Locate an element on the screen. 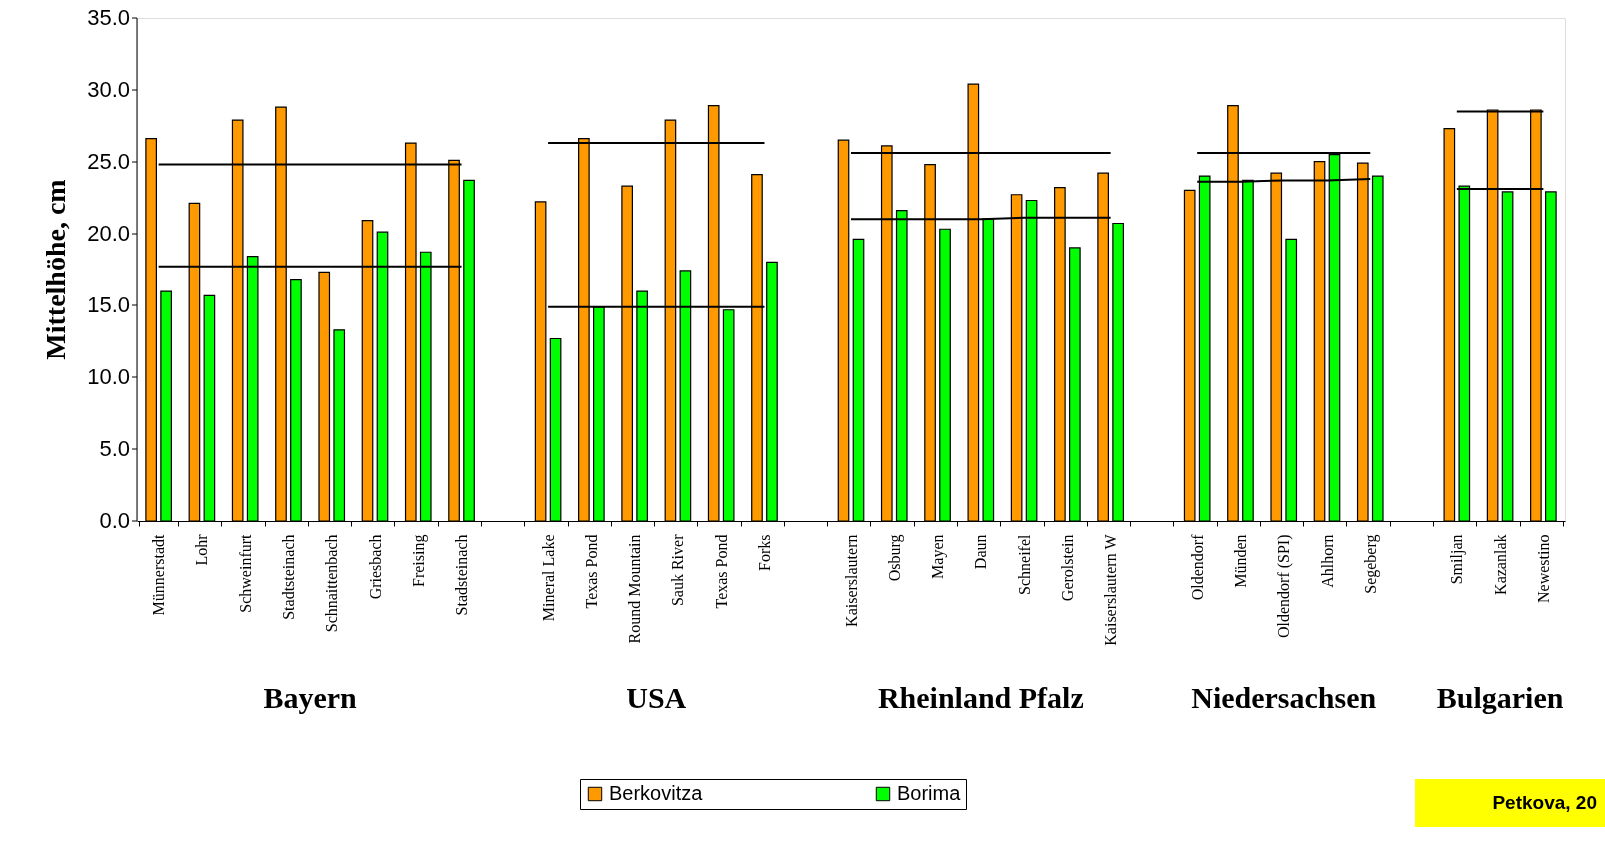 This screenshot has width=1605, height=847. x-tick-label: Daun is located at coordinates (981, 552).